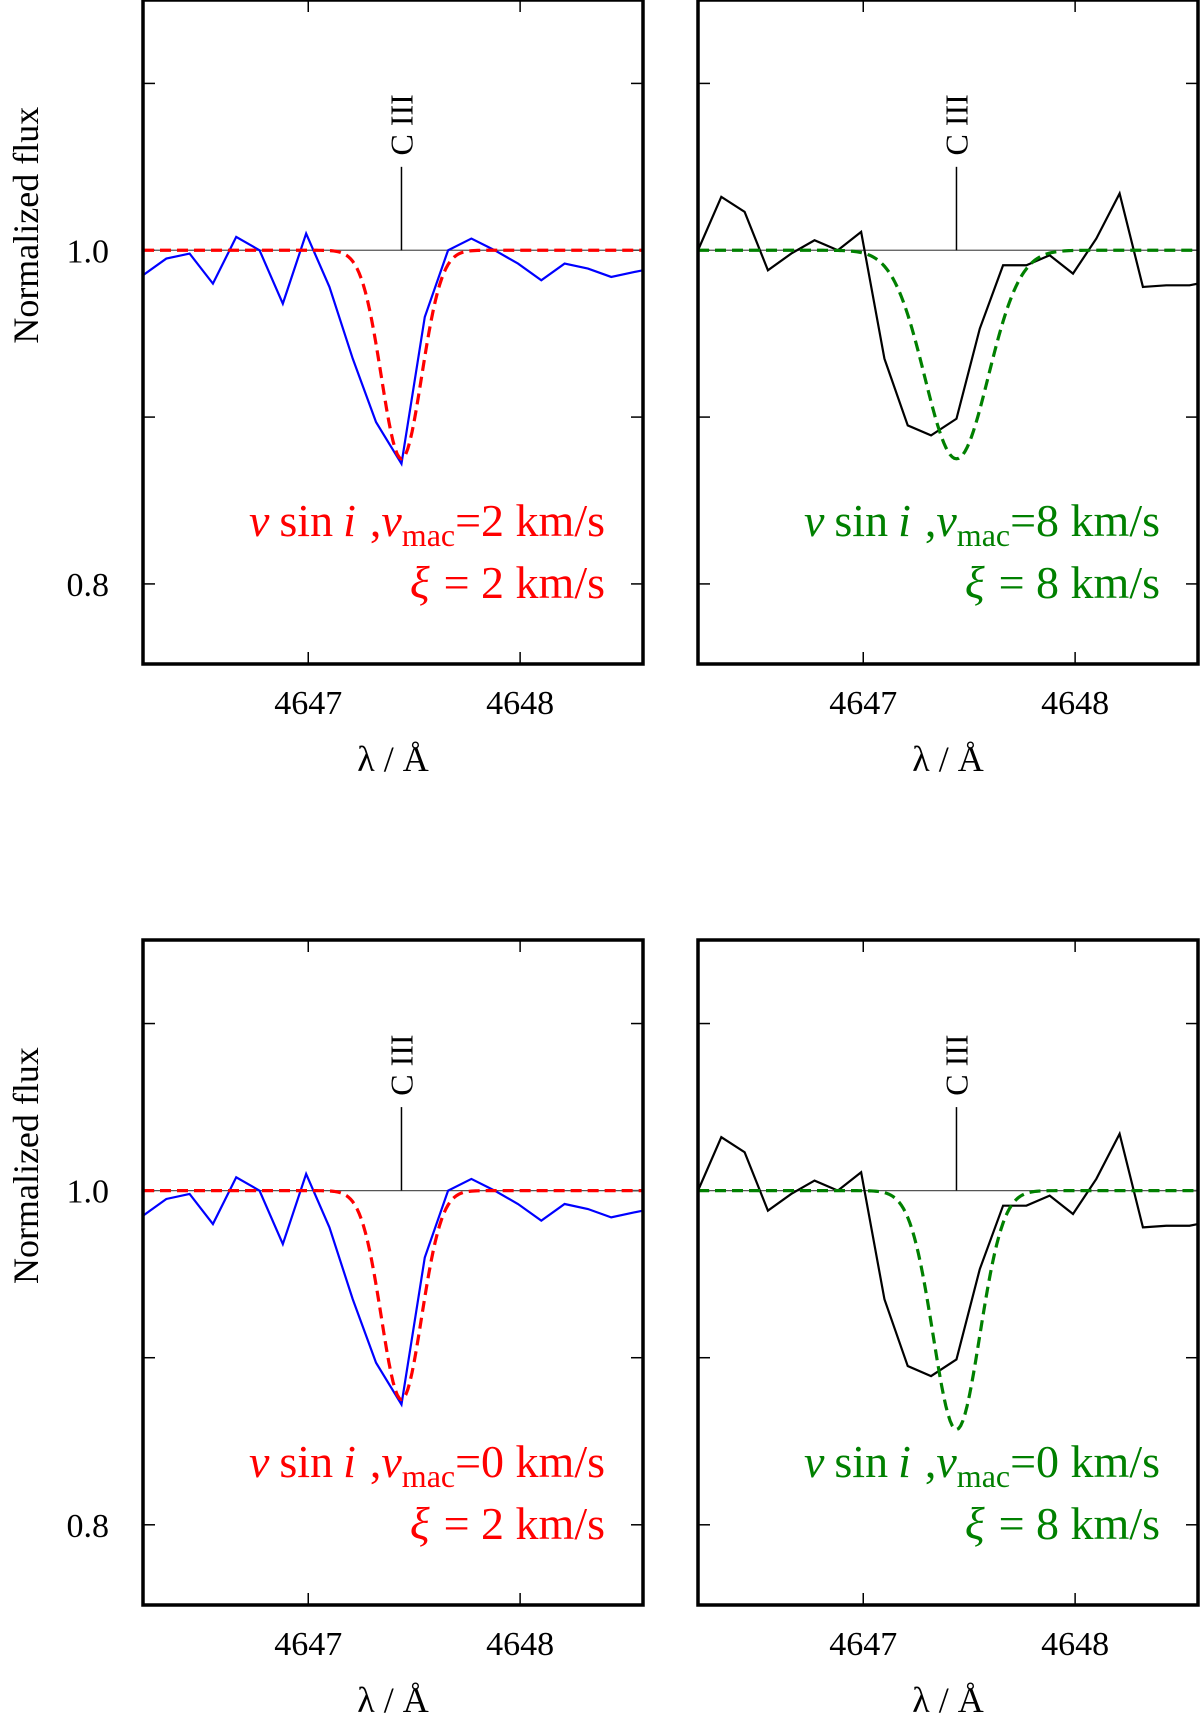 This screenshot has width=1200, height=1728. I want to click on annotation-velocity: v sin i ,vmac=2 km/s, so click(427, 524).